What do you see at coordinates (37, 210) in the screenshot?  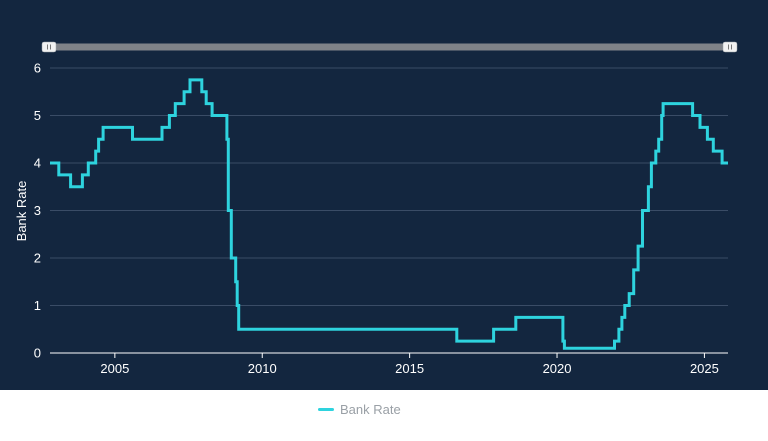 I see `y-tick-label: 3` at bounding box center [37, 210].